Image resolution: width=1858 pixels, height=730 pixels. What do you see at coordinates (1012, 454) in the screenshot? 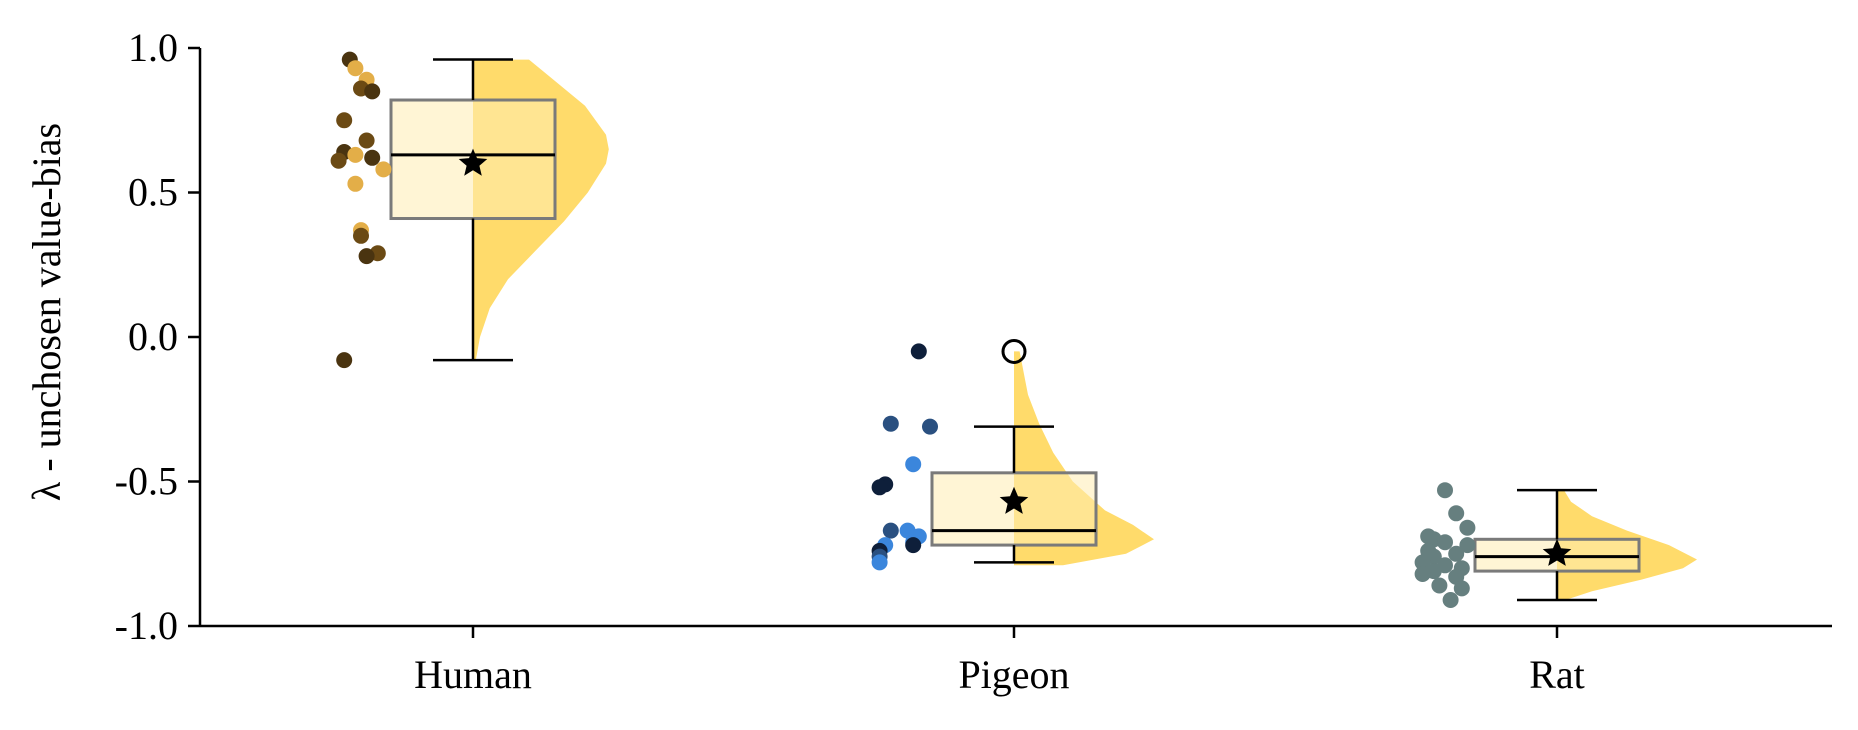
I see `group-pigeon` at bounding box center [1012, 454].